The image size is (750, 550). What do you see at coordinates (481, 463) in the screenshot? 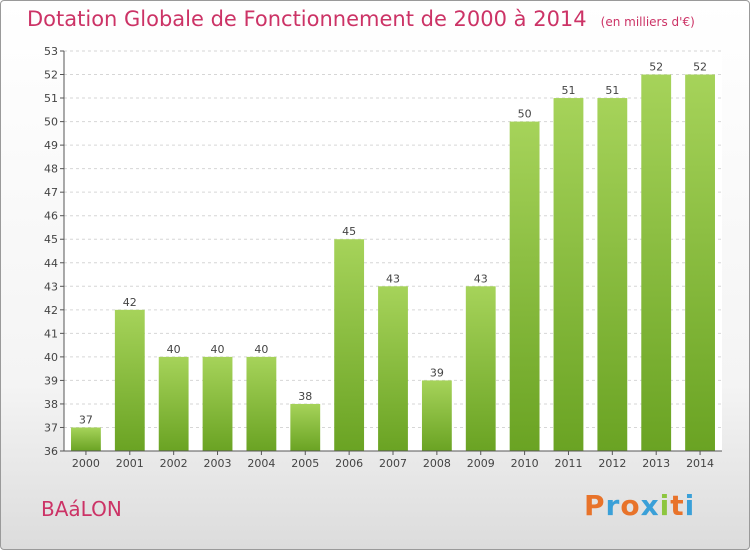
I see `x-tick-label: 2009` at bounding box center [481, 463].